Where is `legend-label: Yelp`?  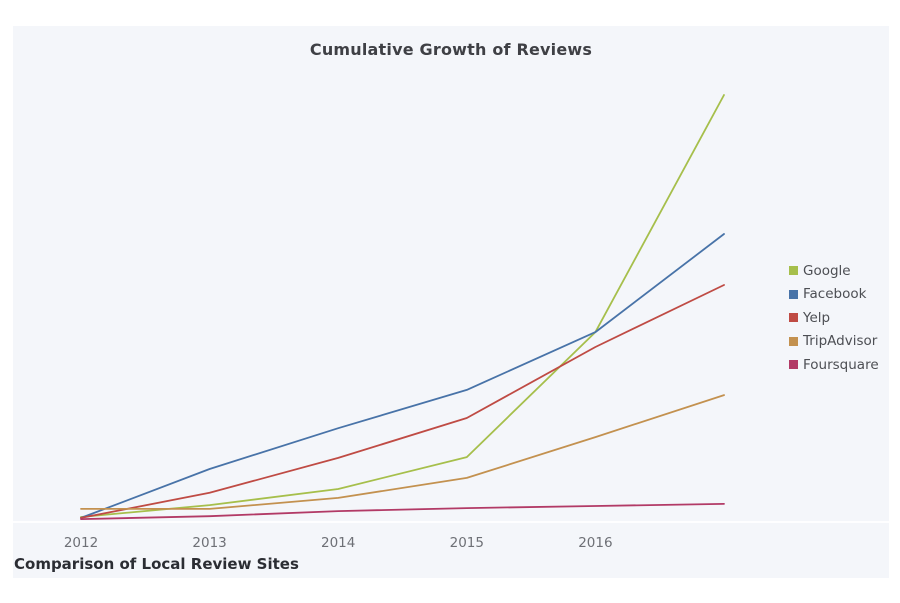
legend-label: Yelp is located at coordinates (817, 317).